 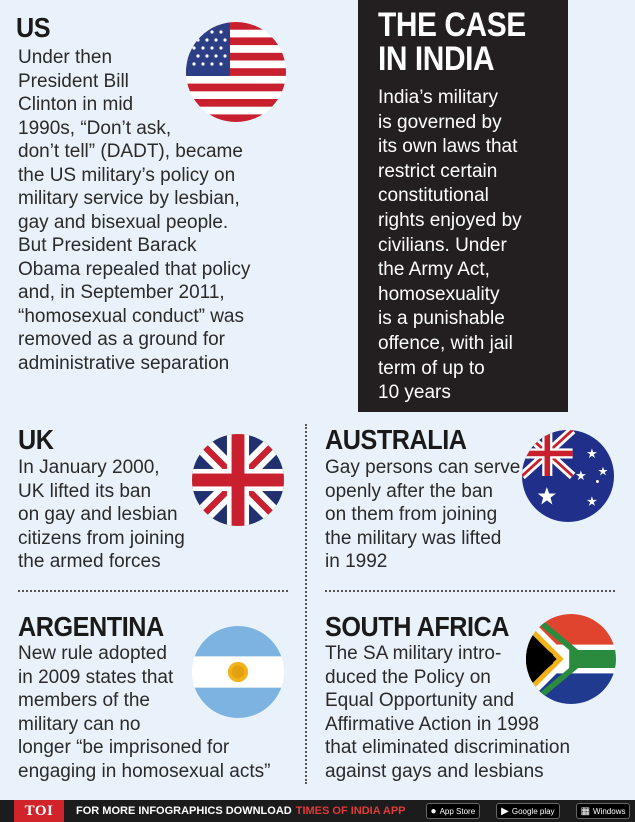 I want to click on india-line: 10 years, so click(x=414, y=393).